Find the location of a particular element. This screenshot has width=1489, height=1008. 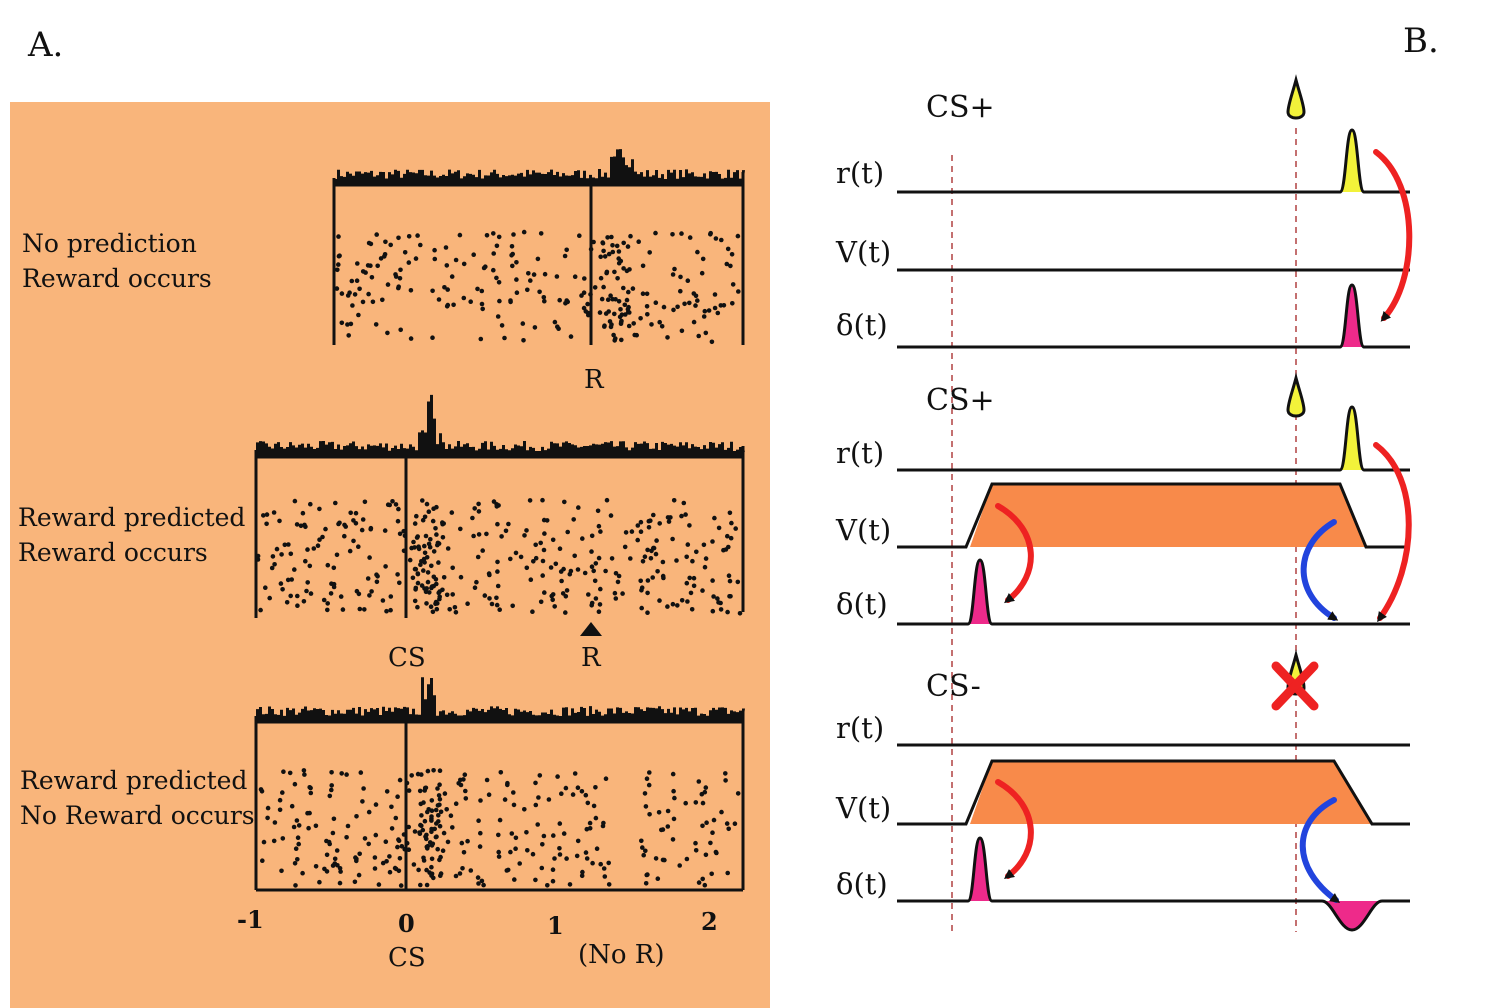

block1-yellow-droplet-icon is located at coordinates (1296, 97).